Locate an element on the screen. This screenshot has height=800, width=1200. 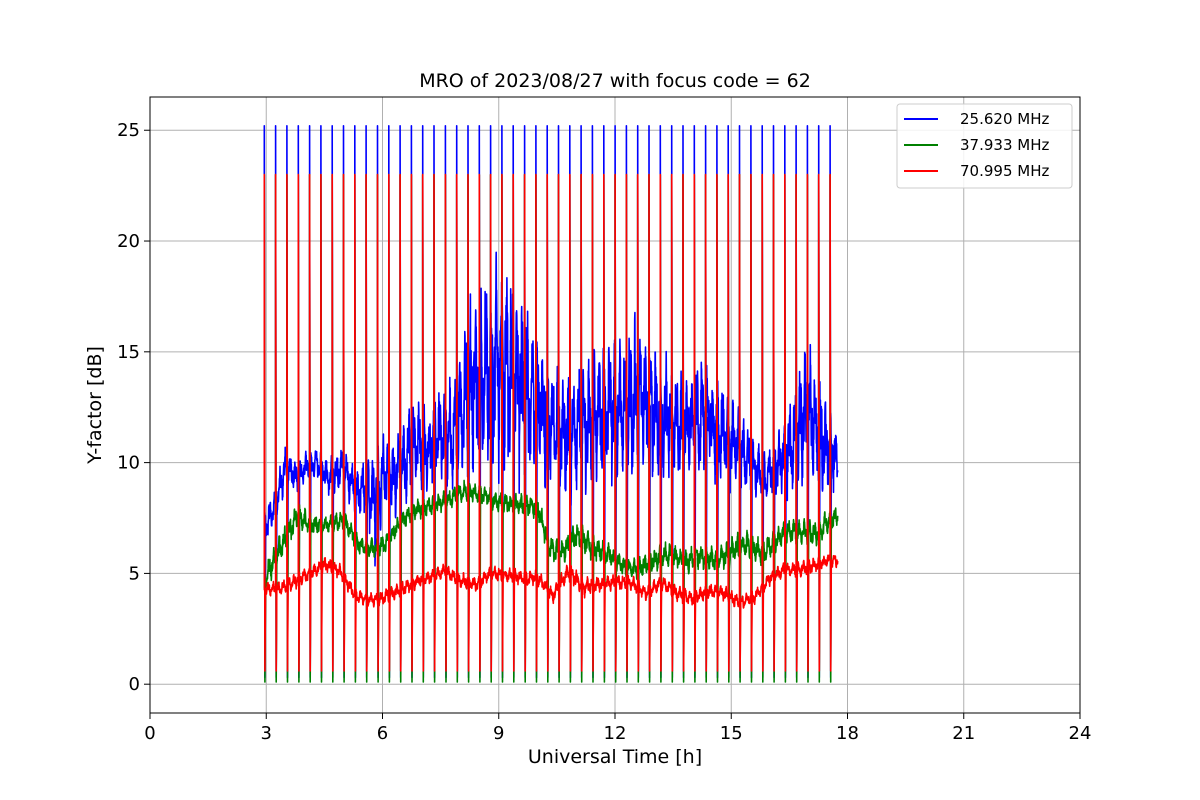
x-axis-label: Universal Time [h] is located at coordinates (615, 757).